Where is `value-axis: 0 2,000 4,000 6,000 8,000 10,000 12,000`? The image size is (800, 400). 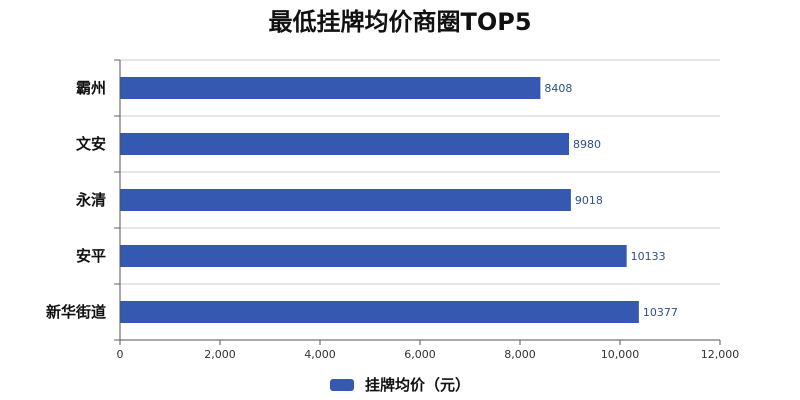
value-axis: 0 2,000 4,000 6,000 8,000 10,000 12,000 is located at coordinates (428, 350).